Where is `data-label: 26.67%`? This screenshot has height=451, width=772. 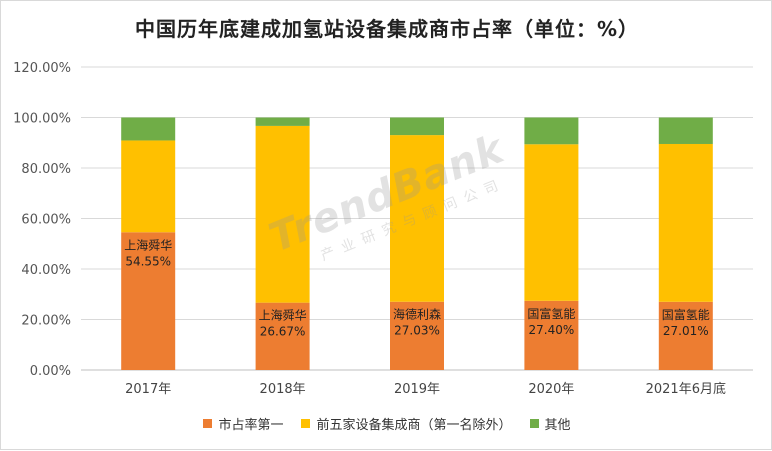 data-label: 26.67% is located at coordinates (283, 332).